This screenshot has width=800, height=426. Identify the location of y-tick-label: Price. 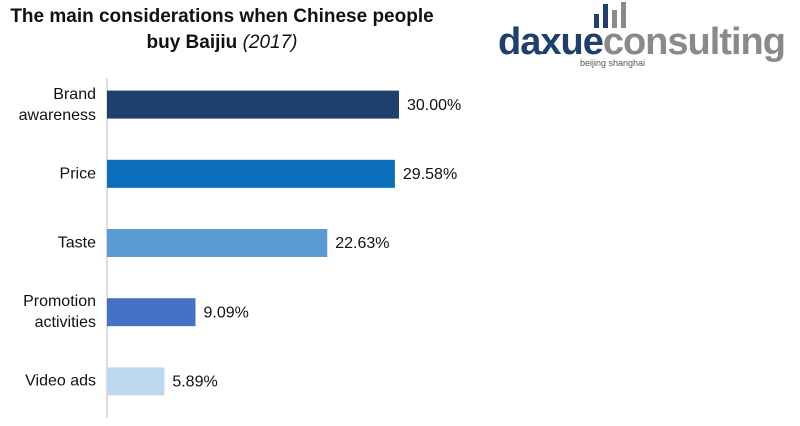
(77, 174).